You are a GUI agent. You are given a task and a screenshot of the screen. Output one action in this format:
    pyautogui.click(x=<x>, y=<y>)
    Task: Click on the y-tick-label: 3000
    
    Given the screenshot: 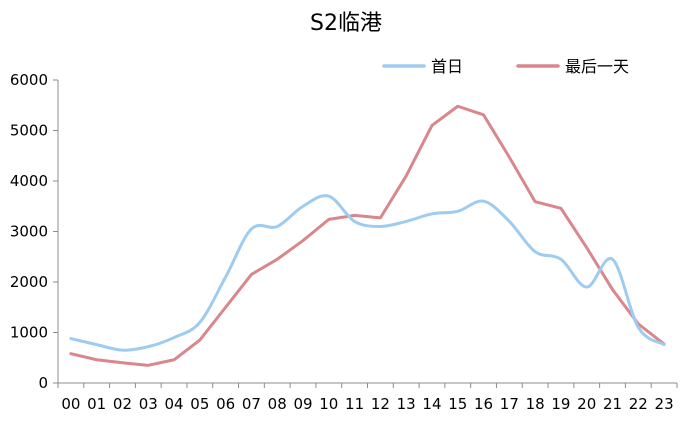 What is the action you would take?
    pyautogui.click(x=29, y=232)
    